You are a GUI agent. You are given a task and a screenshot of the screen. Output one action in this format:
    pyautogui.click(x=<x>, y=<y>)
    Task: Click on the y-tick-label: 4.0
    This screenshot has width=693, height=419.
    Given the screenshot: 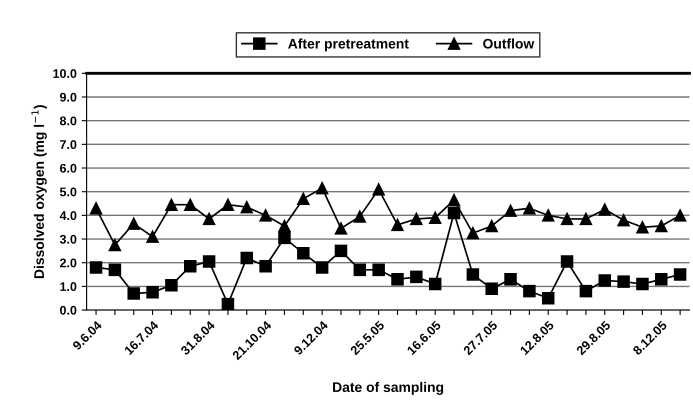 What is the action you would take?
    pyautogui.click(x=68, y=215)
    